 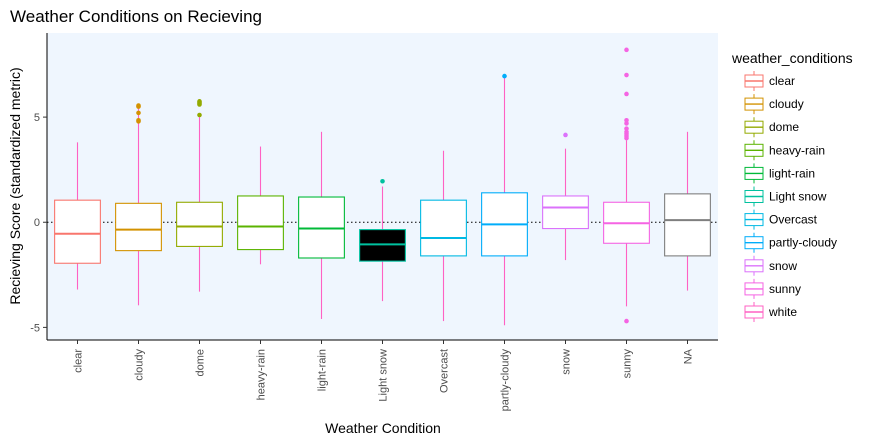 I want to click on legend-label: partly-cloudy, so click(x=803, y=243).